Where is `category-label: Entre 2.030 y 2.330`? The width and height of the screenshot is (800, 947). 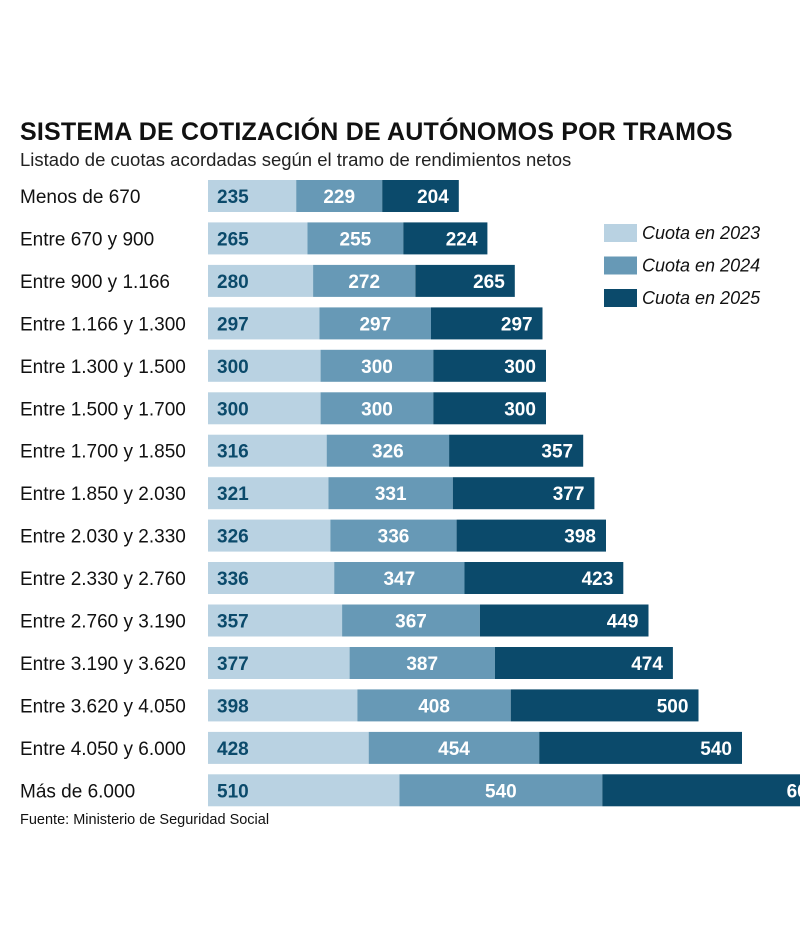
category-label: Entre 2.030 y 2.330 is located at coordinates (103, 537).